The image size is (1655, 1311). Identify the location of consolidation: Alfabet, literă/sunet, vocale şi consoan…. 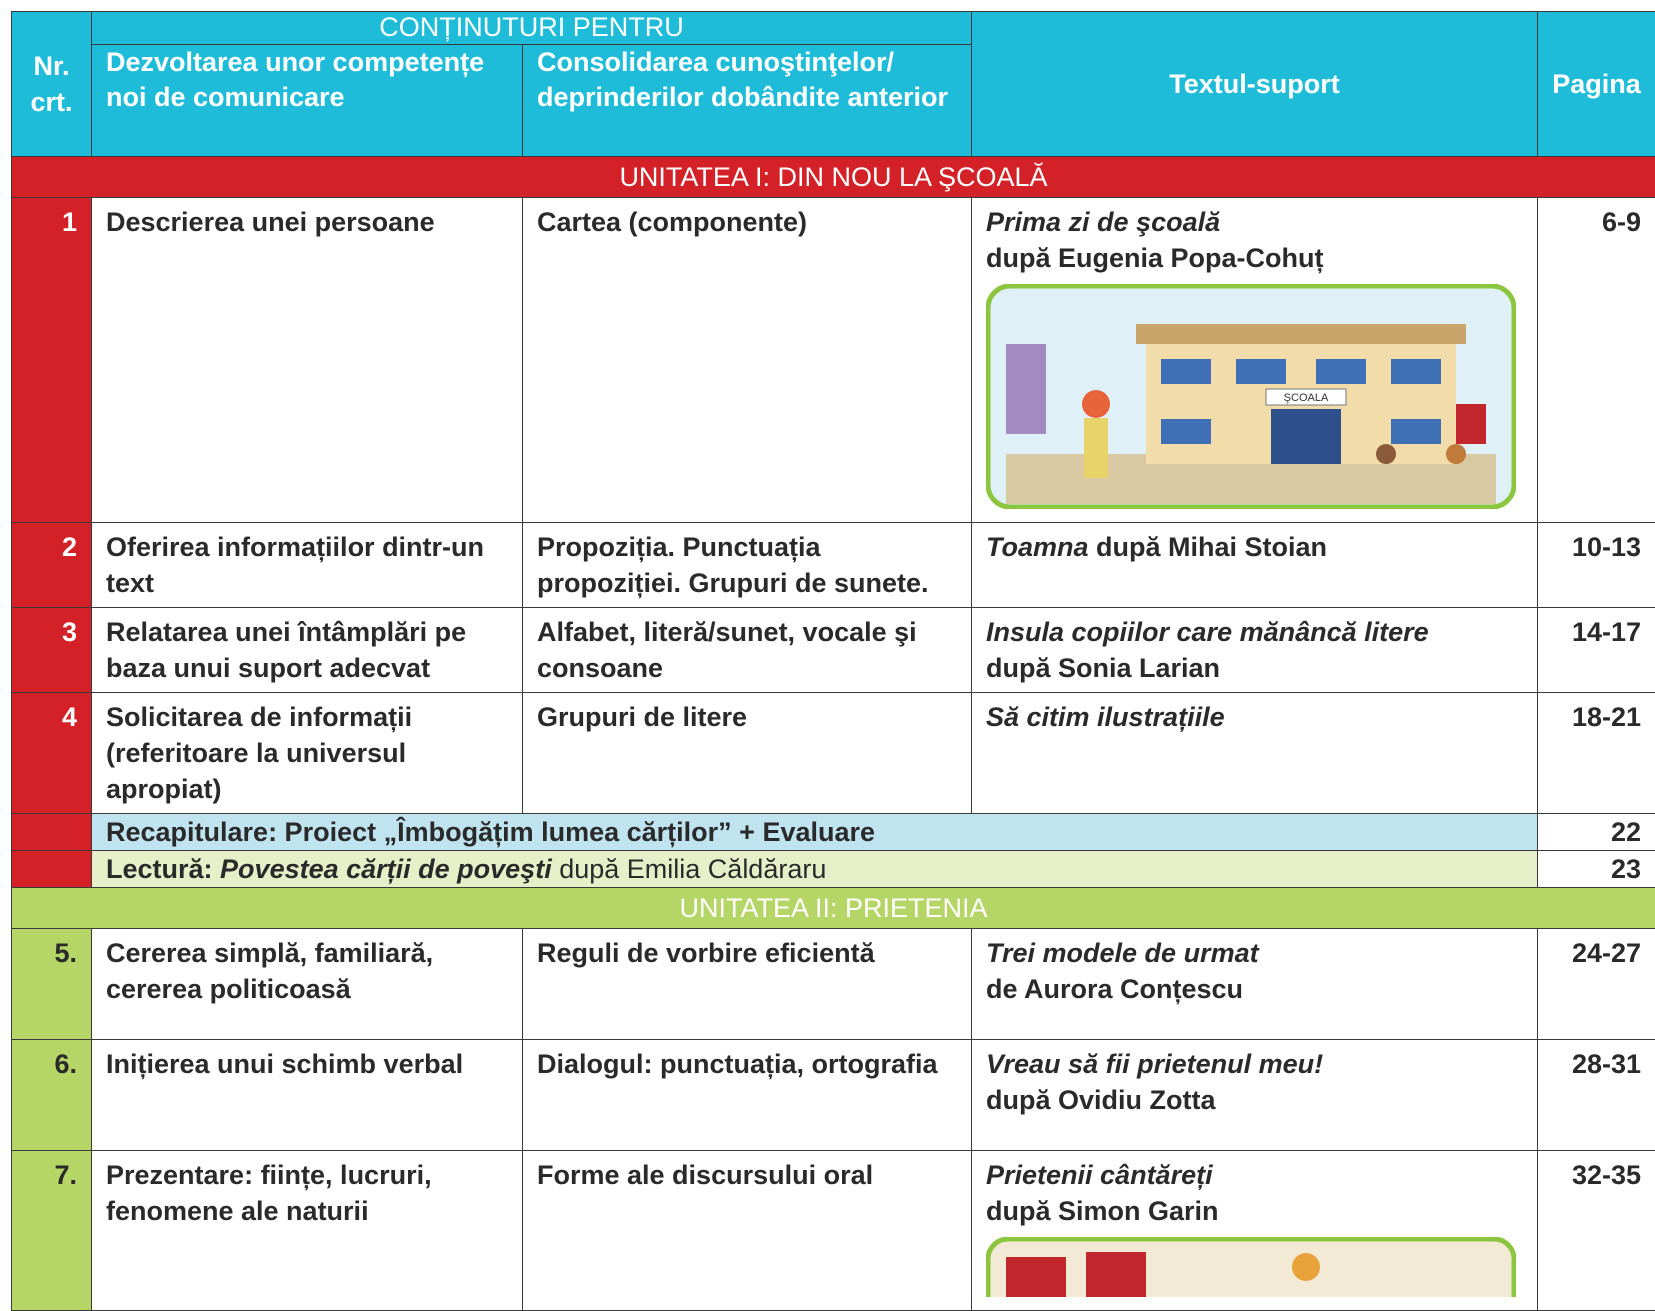
(747, 650).